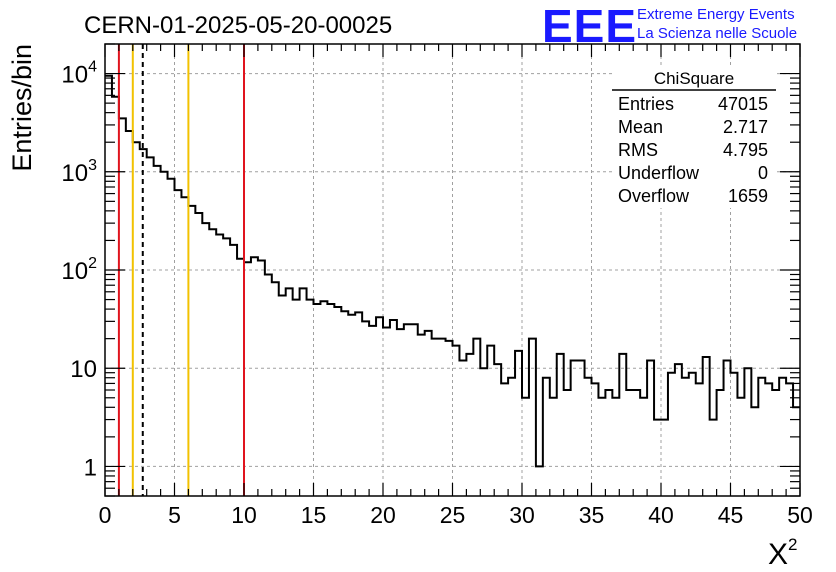  Describe the element at coordinates (731, 515) in the screenshot. I see `x-tick-label: 45` at that location.